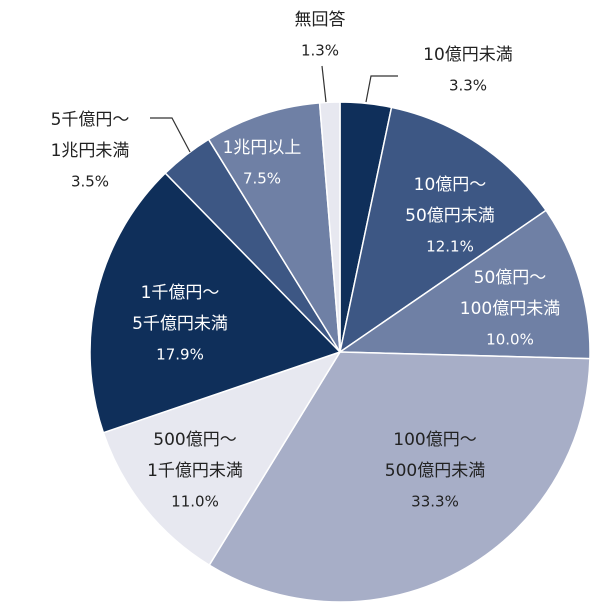 The image size is (614, 612). What do you see at coordinates (90, 182) in the screenshot?
I see `value-label: 3.5%` at bounding box center [90, 182].